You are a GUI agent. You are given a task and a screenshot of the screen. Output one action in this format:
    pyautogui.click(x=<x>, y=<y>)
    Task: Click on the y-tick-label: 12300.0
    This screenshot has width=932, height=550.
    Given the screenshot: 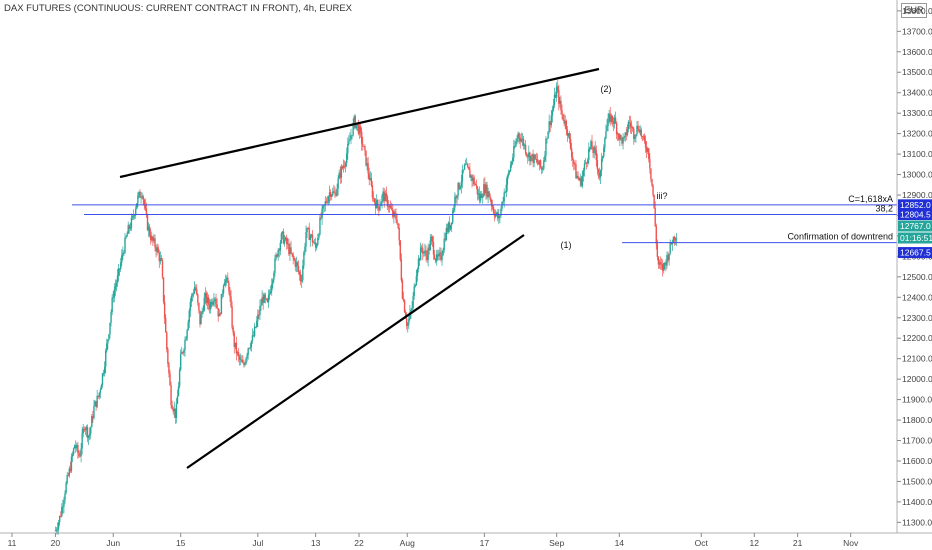 What is the action you would take?
    pyautogui.click(x=917, y=318)
    